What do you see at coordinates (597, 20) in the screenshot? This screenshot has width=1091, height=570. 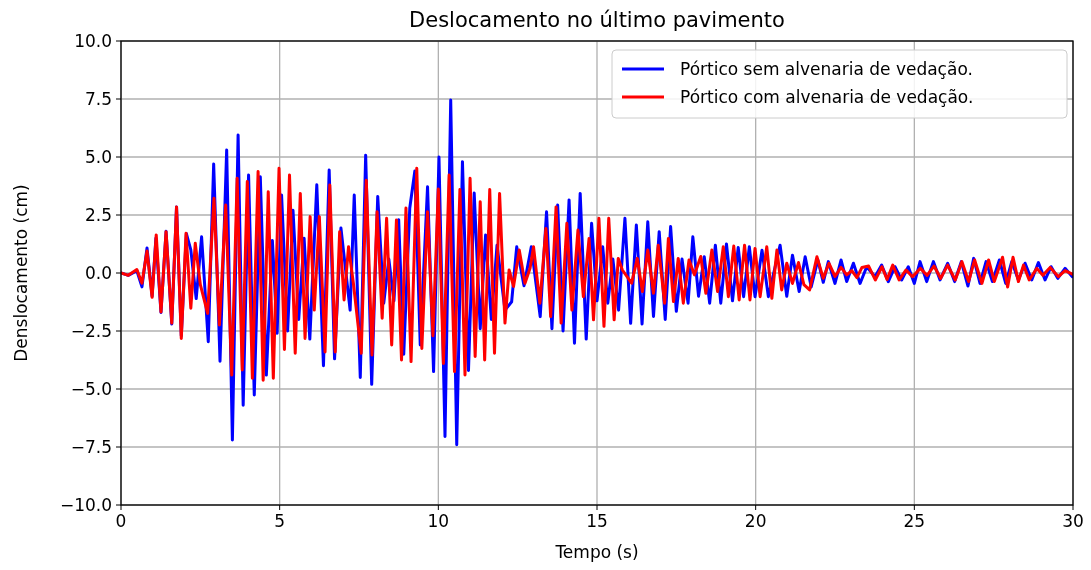 I see `chart-title: Deslocamento no último pavimento` at bounding box center [597, 20].